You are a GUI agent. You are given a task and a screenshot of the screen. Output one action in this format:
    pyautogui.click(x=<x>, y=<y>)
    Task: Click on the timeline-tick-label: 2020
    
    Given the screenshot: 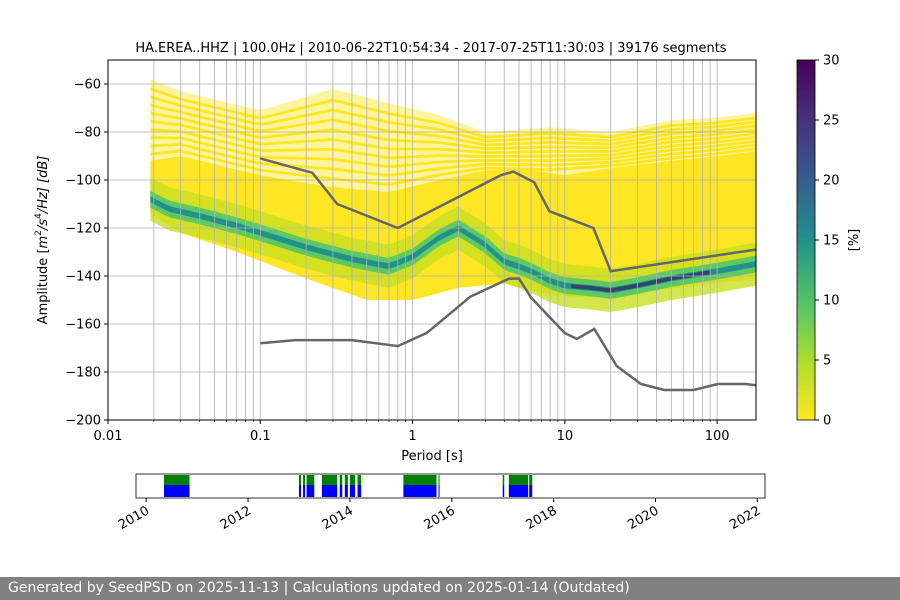 What is the action you would take?
    pyautogui.click(x=643, y=518)
    